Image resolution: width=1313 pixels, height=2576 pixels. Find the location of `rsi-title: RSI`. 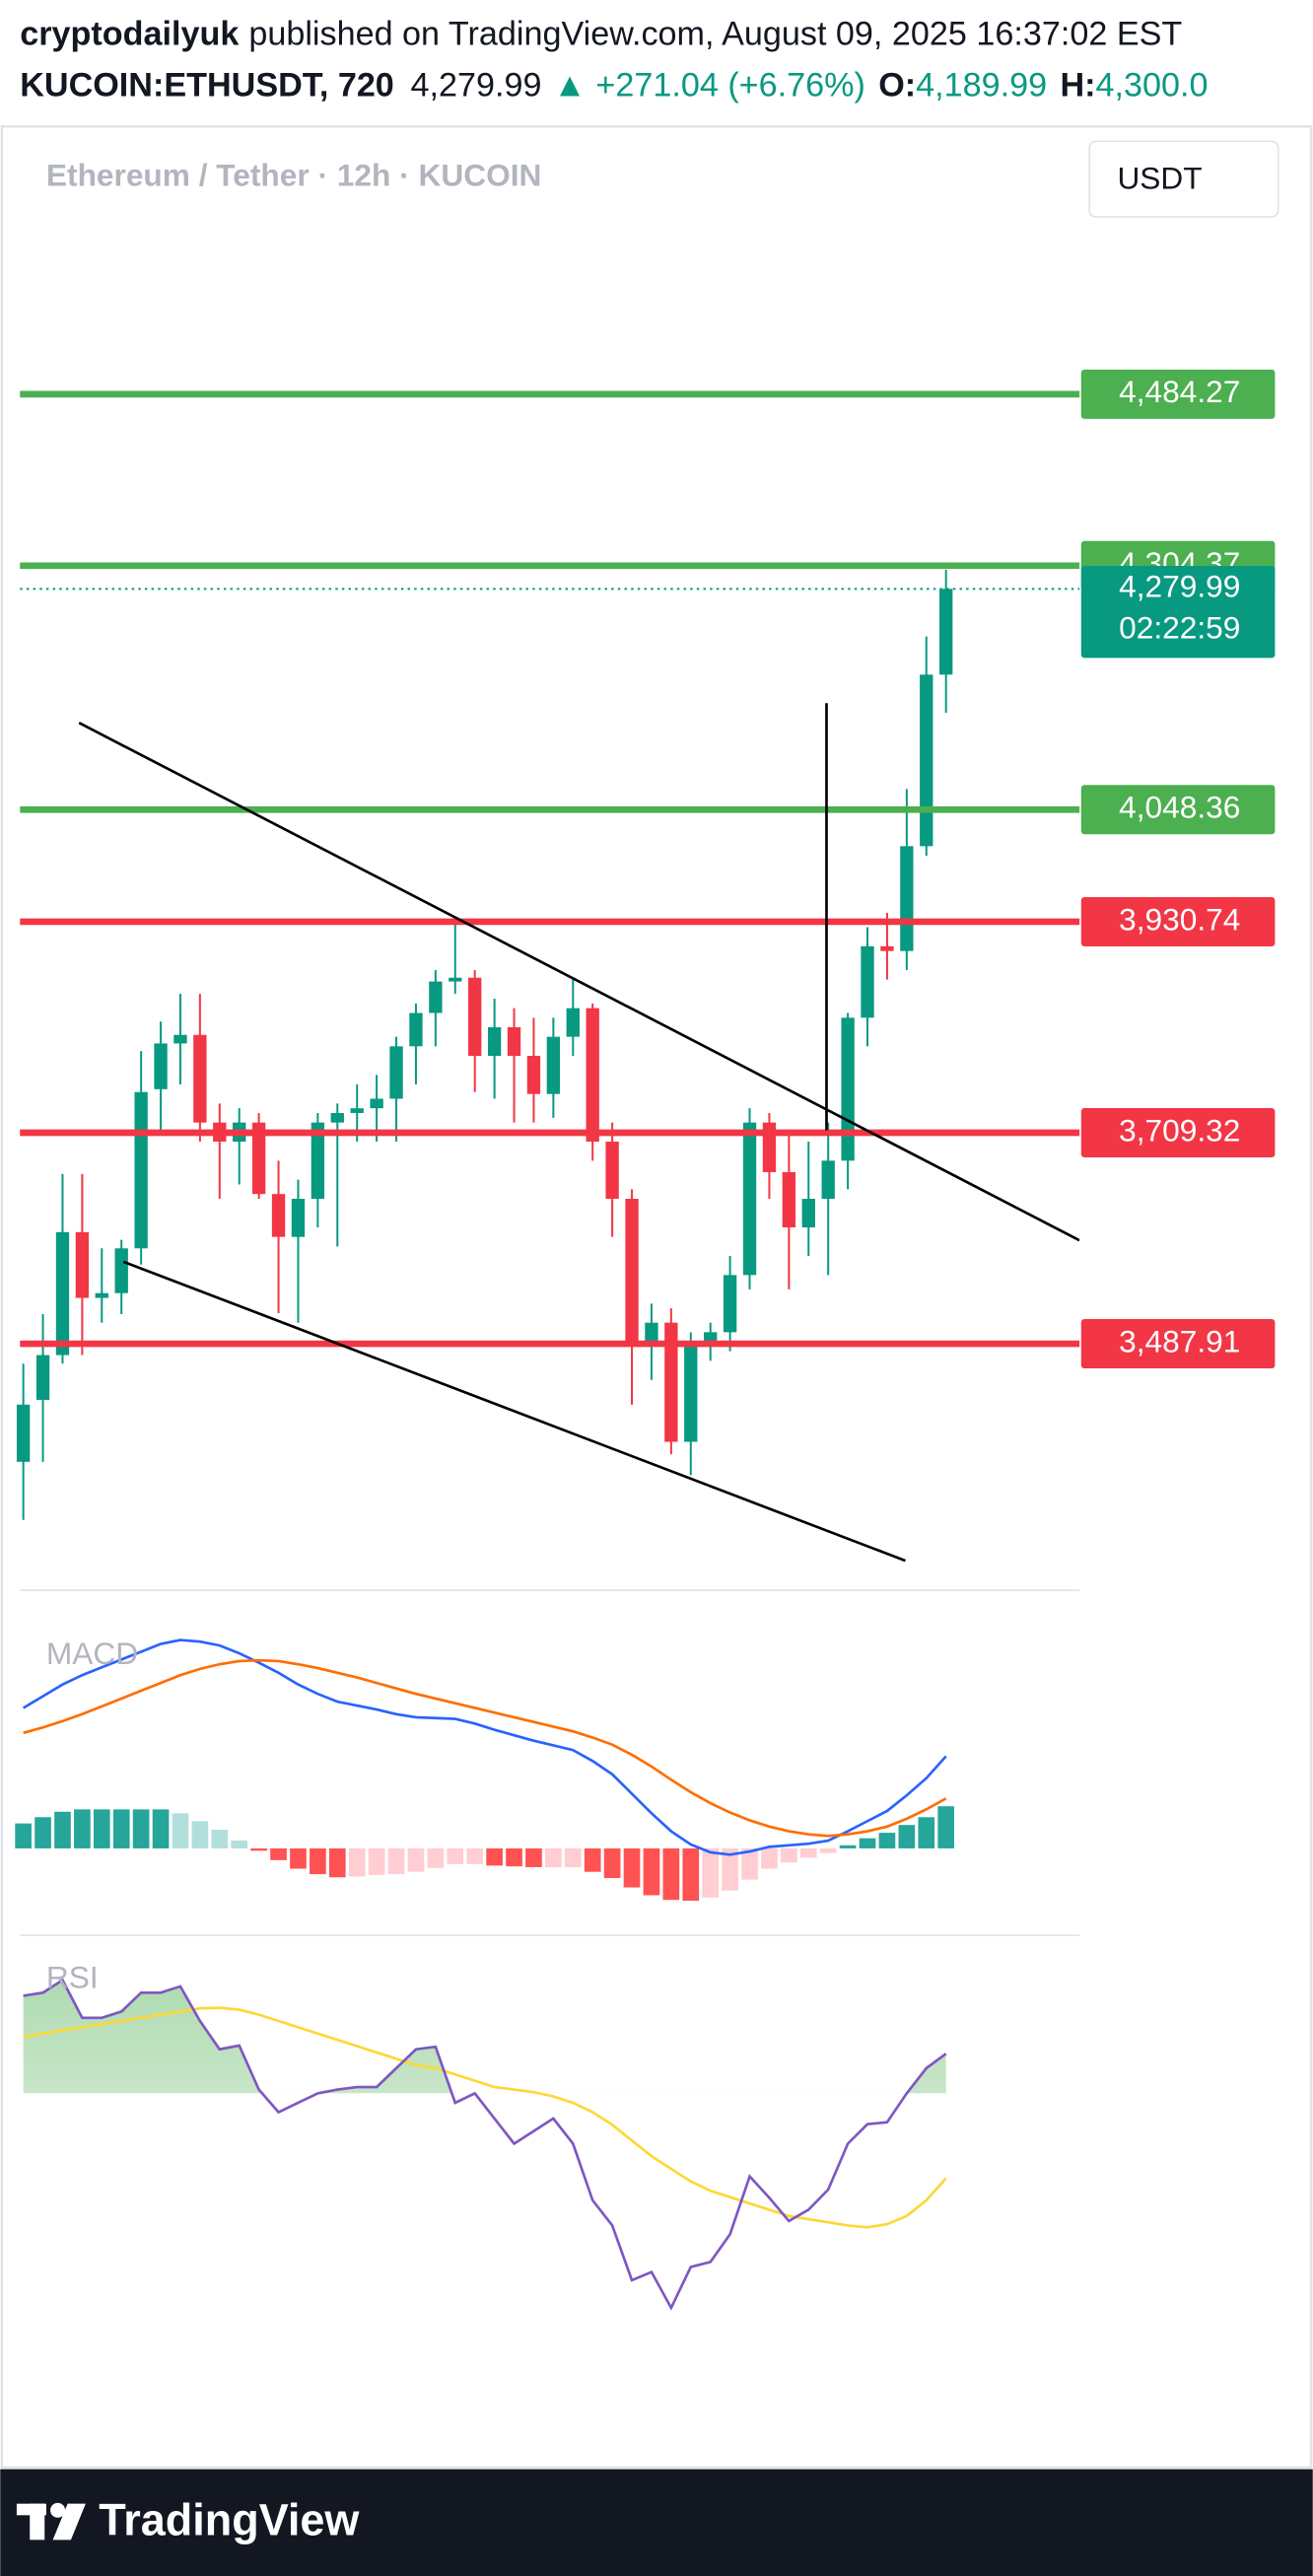

rsi-title: RSI is located at coordinates (72, 1977).